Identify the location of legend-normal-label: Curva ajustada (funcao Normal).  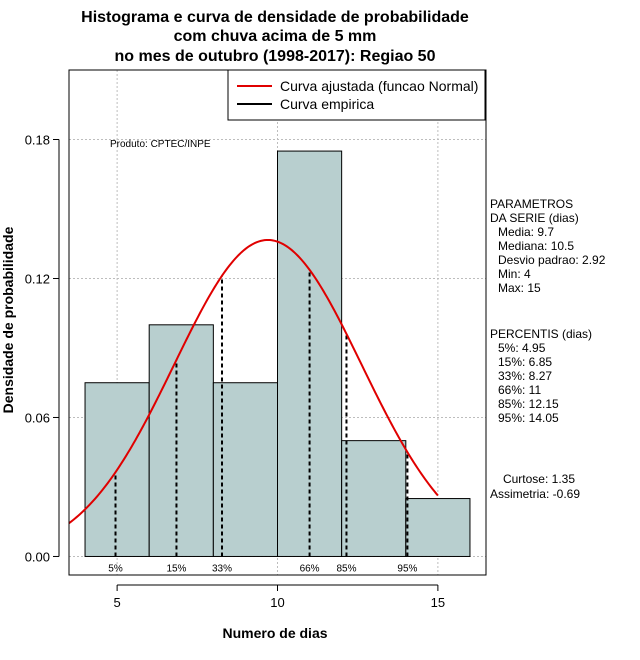
(379, 86).